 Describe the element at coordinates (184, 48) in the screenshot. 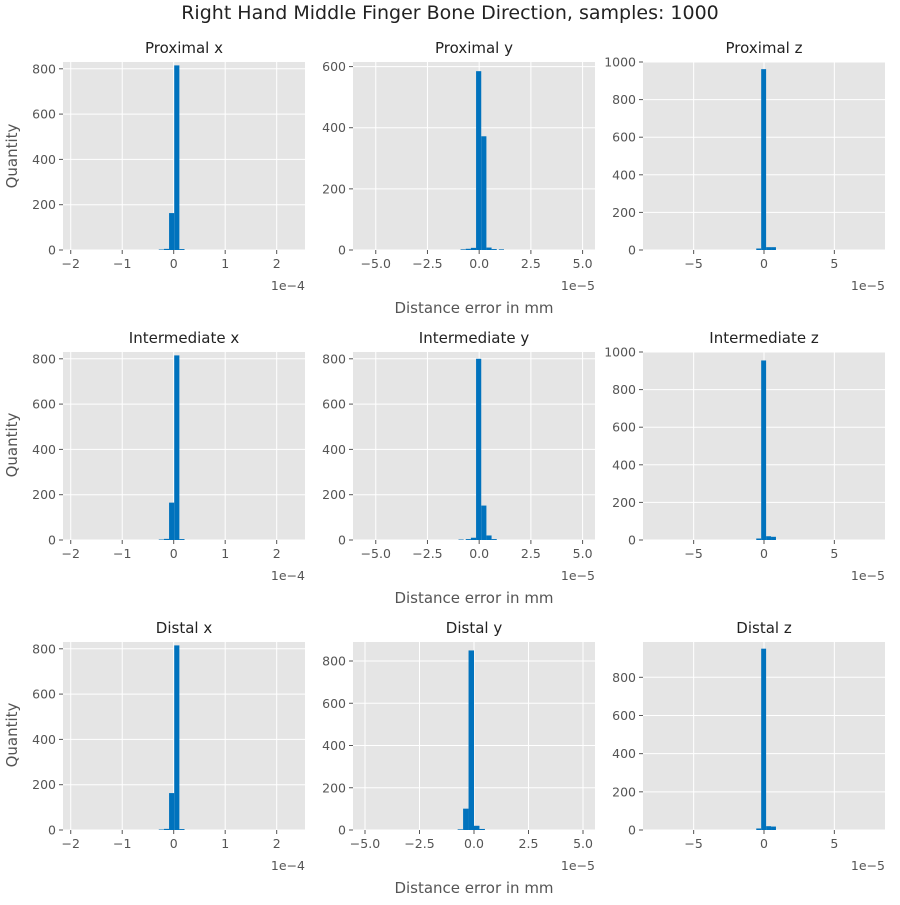

I see `subplot-title: Proximal x` at that location.